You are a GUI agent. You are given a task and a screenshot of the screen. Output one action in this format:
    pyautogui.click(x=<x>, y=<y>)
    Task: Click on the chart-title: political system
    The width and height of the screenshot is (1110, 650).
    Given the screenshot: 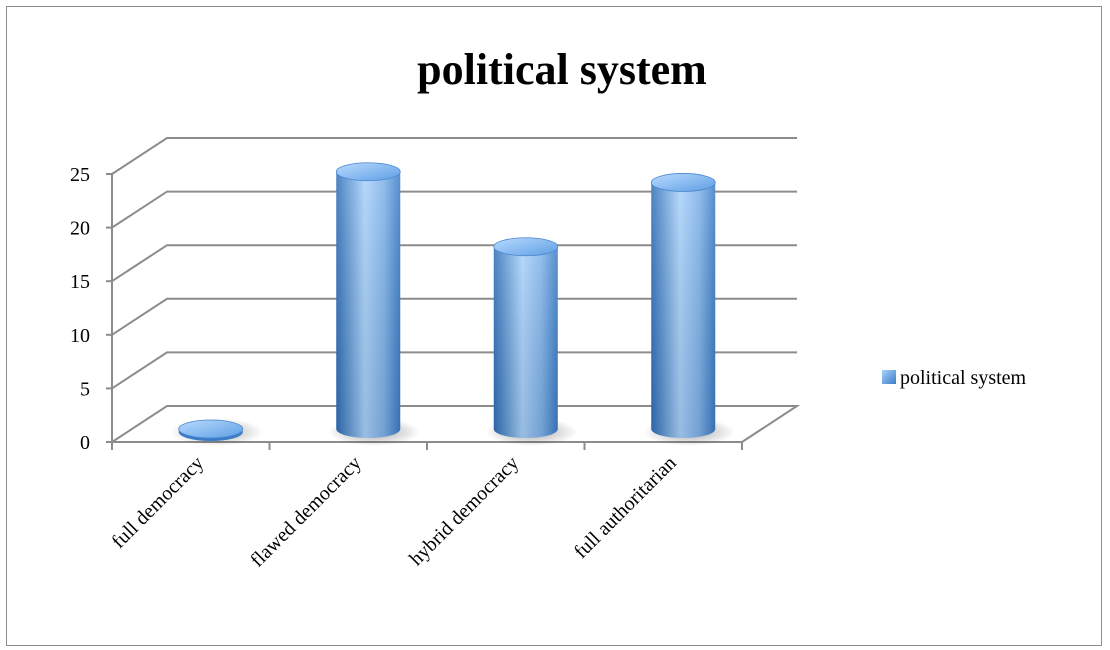 What is the action you would take?
    pyautogui.click(x=562, y=69)
    